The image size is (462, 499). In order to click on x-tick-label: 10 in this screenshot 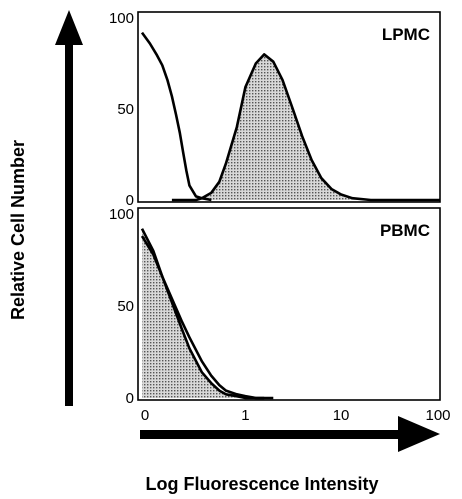, I will do `click(341, 415)`.